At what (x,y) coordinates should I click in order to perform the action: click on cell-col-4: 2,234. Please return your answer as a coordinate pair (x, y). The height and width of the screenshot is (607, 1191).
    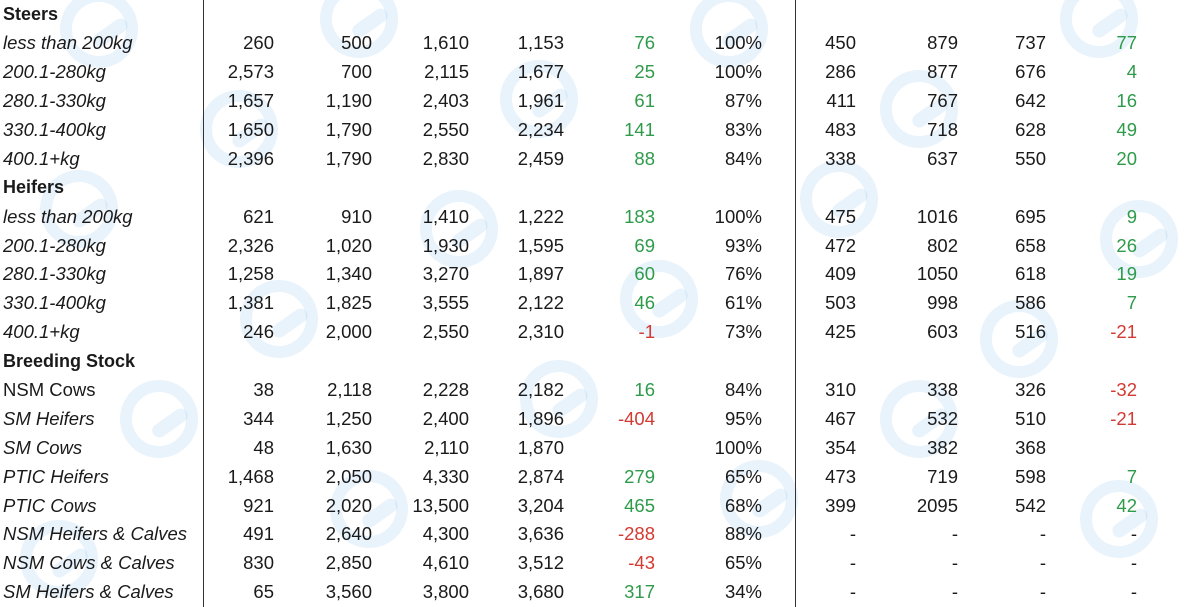
    Looking at the image, I should click on (540, 129).